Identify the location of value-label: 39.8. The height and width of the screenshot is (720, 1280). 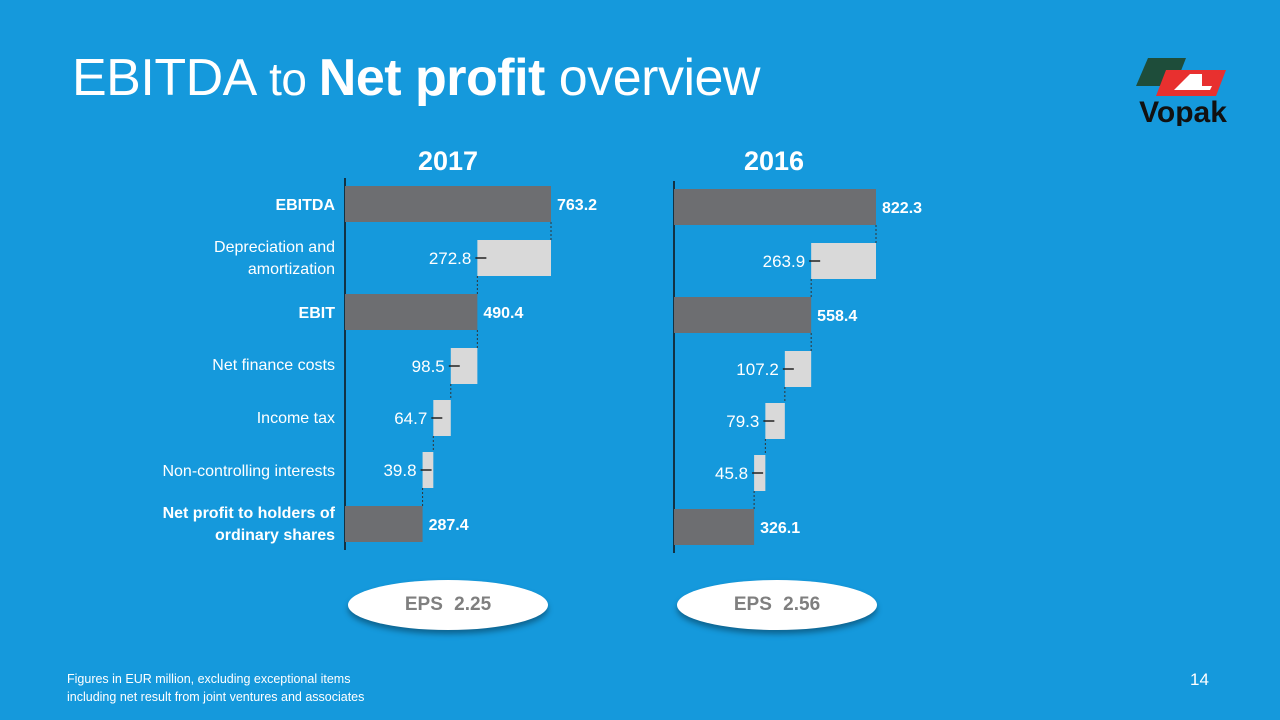
(399, 470).